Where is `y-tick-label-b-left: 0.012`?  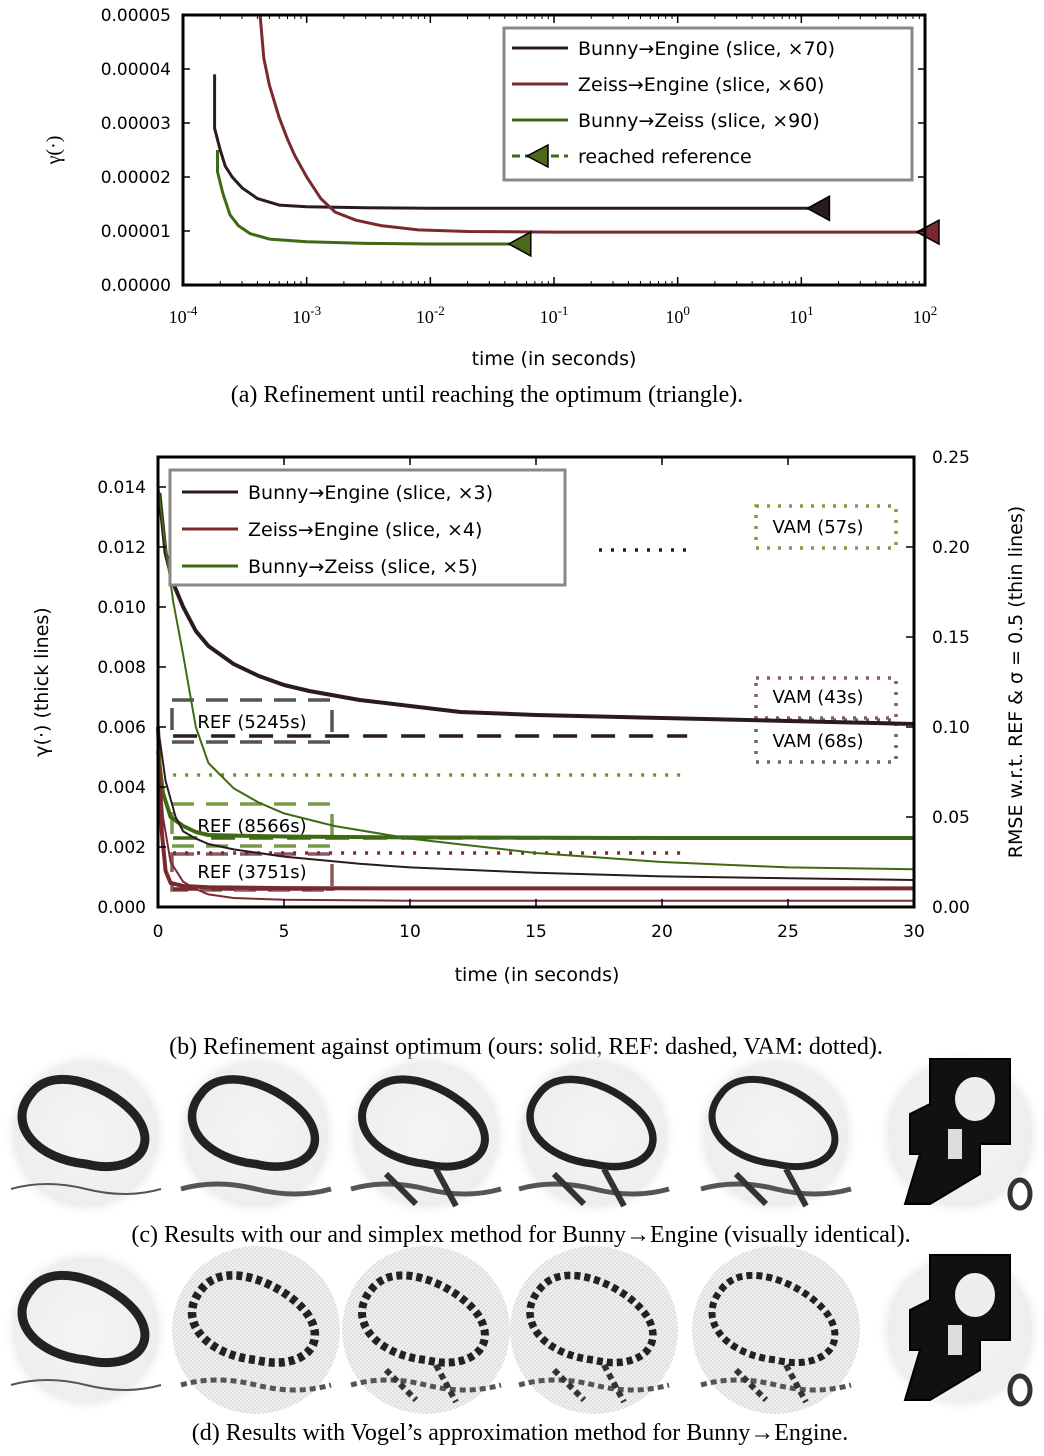
y-tick-label-b-left: 0.012 is located at coordinates (121, 548).